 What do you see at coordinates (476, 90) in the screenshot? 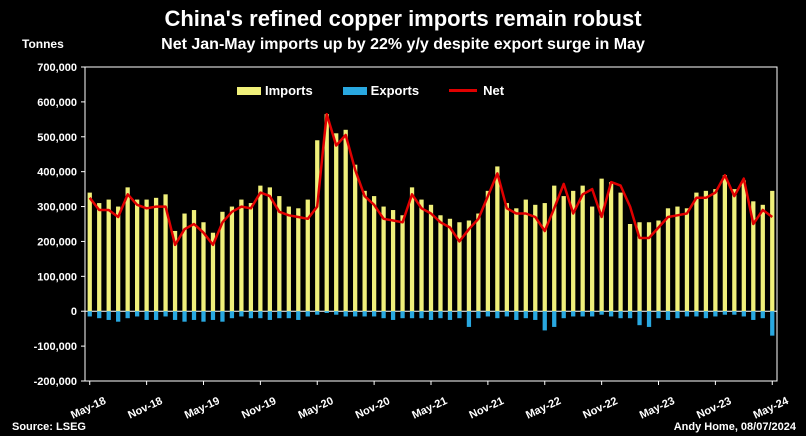
I see `legend-item-net: Net` at bounding box center [476, 90].